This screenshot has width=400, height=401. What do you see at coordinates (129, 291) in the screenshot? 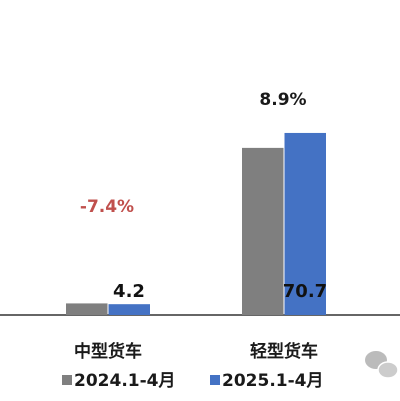
I see `value-label: 4.2` at bounding box center [129, 291].